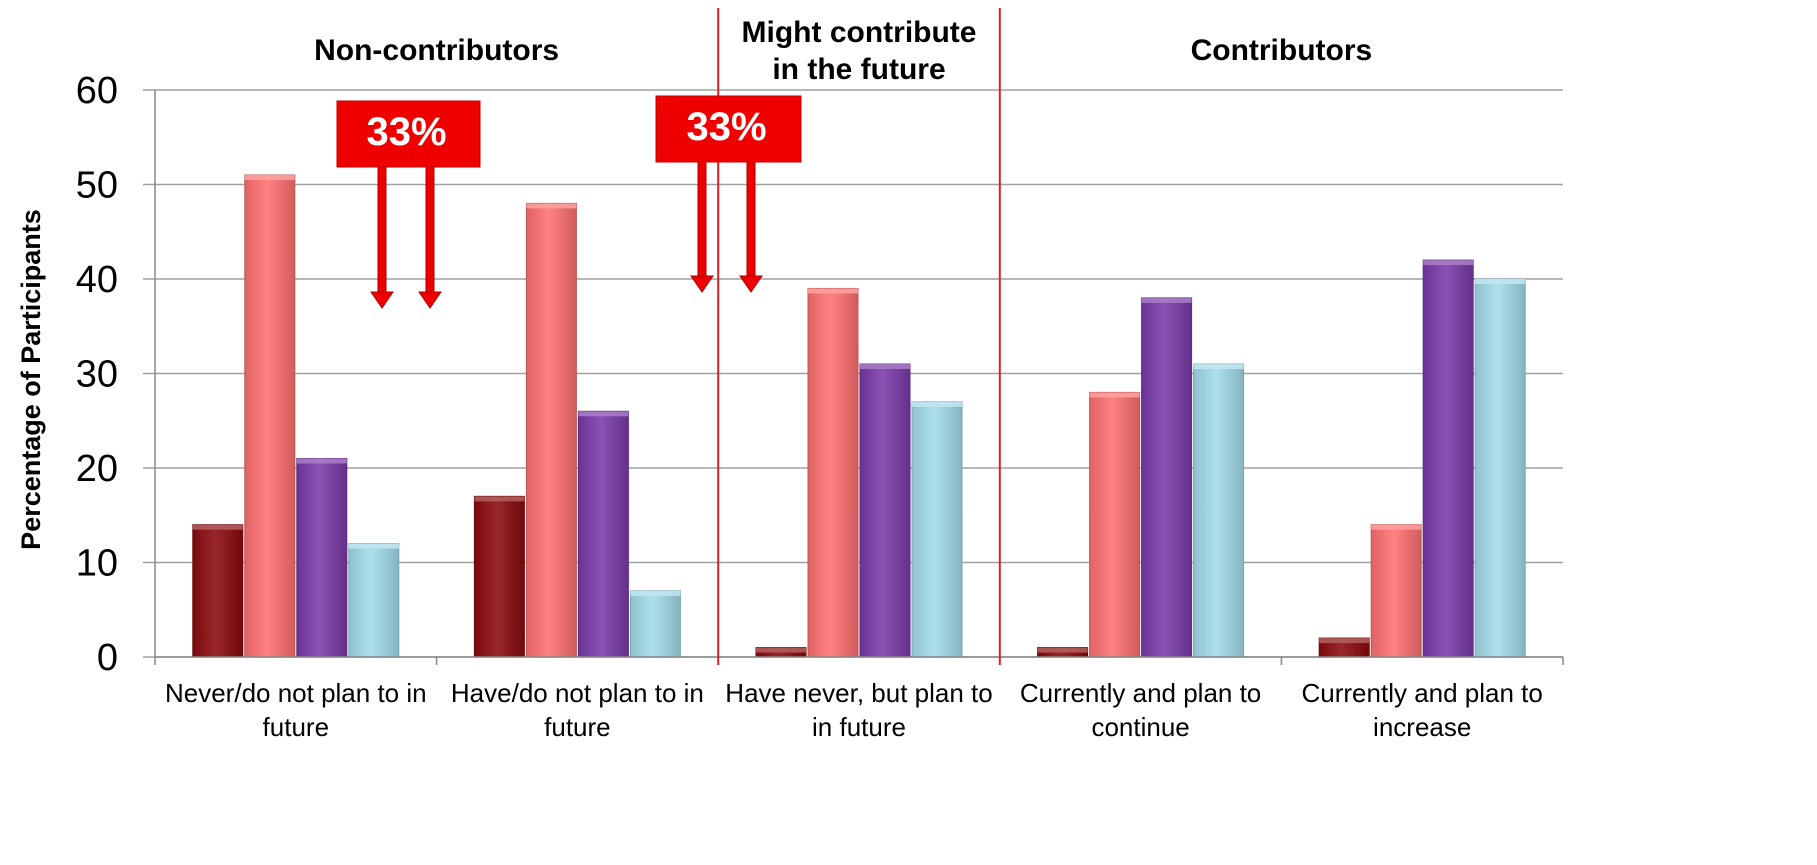 Image resolution: width=1817 pixels, height=865 pixels. I want to click on group-label: in the future, so click(858, 69).